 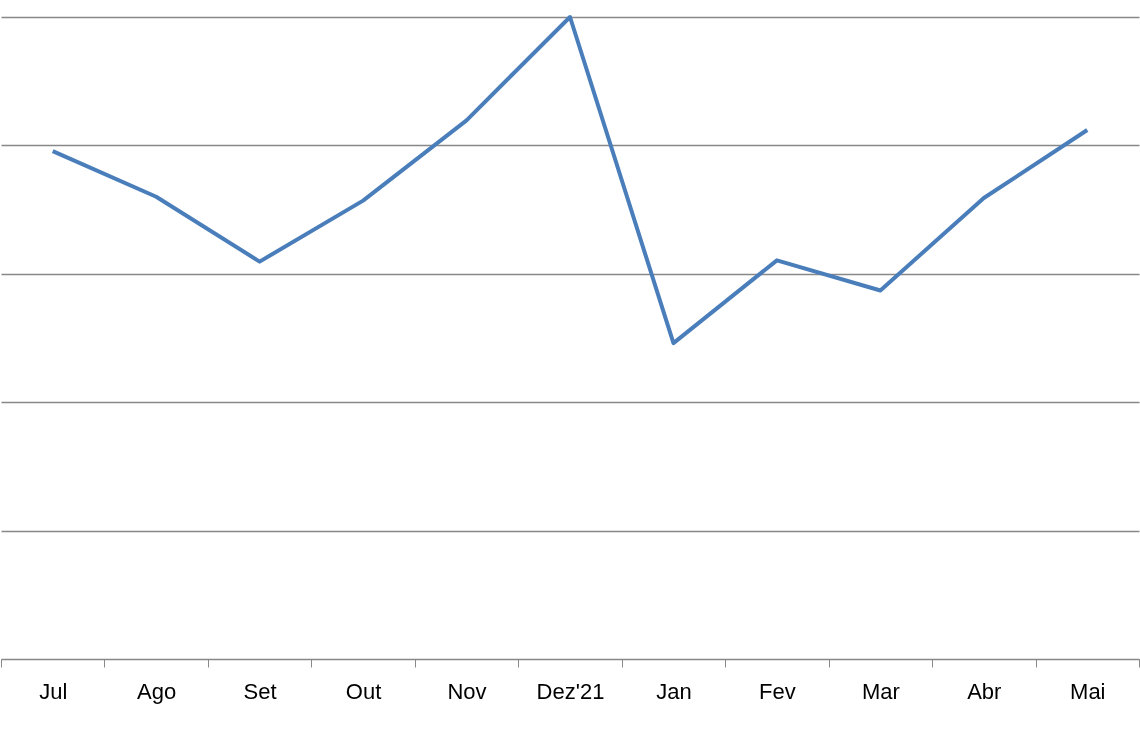 What do you see at coordinates (674, 691) in the screenshot?
I see `x-tick-label: Jan` at bounding box center [674, 691].